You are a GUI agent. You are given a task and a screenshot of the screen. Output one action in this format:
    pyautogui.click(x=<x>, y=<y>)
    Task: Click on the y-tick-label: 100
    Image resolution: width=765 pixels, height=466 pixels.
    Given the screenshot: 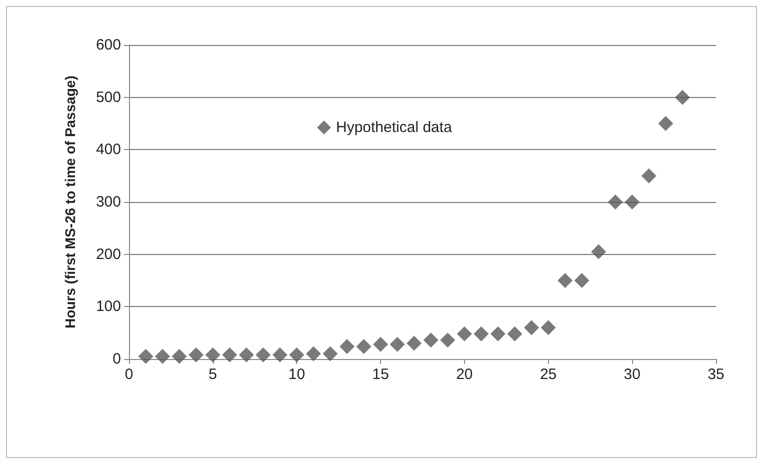 What is the action you would take?
    pyautogui.click(x=108, y=307)
    